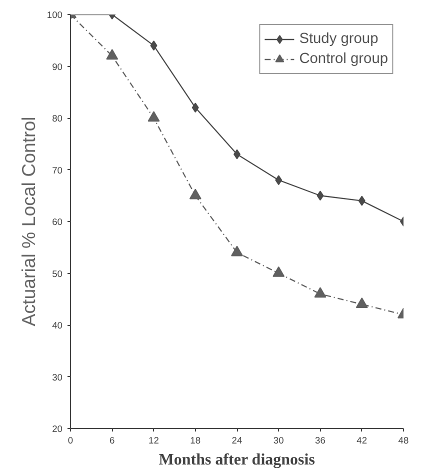 The width and height of the screenshot is (433, 471). What do you see at coordinates (195, 441) in the screenshot?
I see `x-tick-label: 18` at bounding box center [195, 441].